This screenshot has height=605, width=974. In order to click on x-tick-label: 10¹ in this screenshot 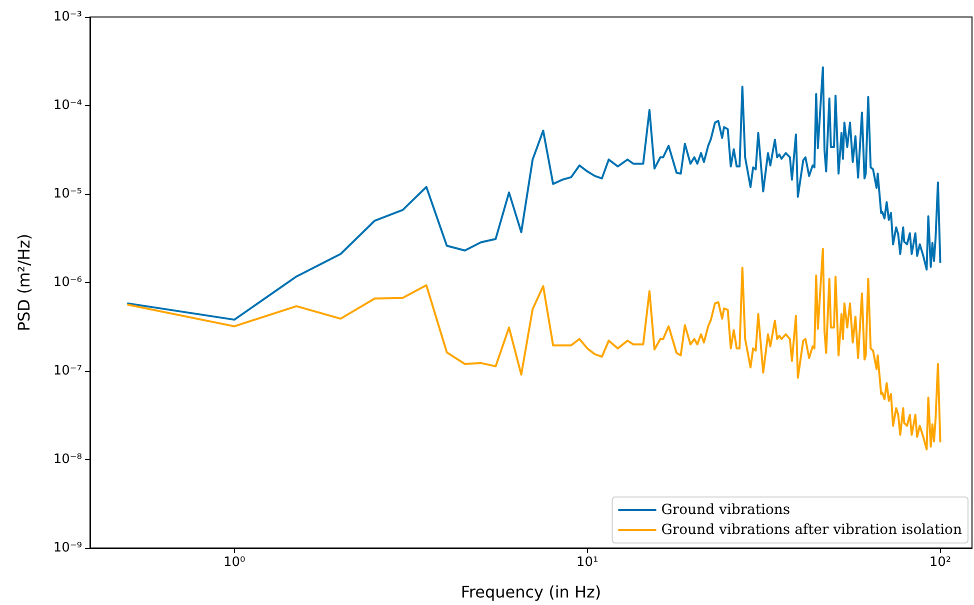, I will do `click(587, 562)`.